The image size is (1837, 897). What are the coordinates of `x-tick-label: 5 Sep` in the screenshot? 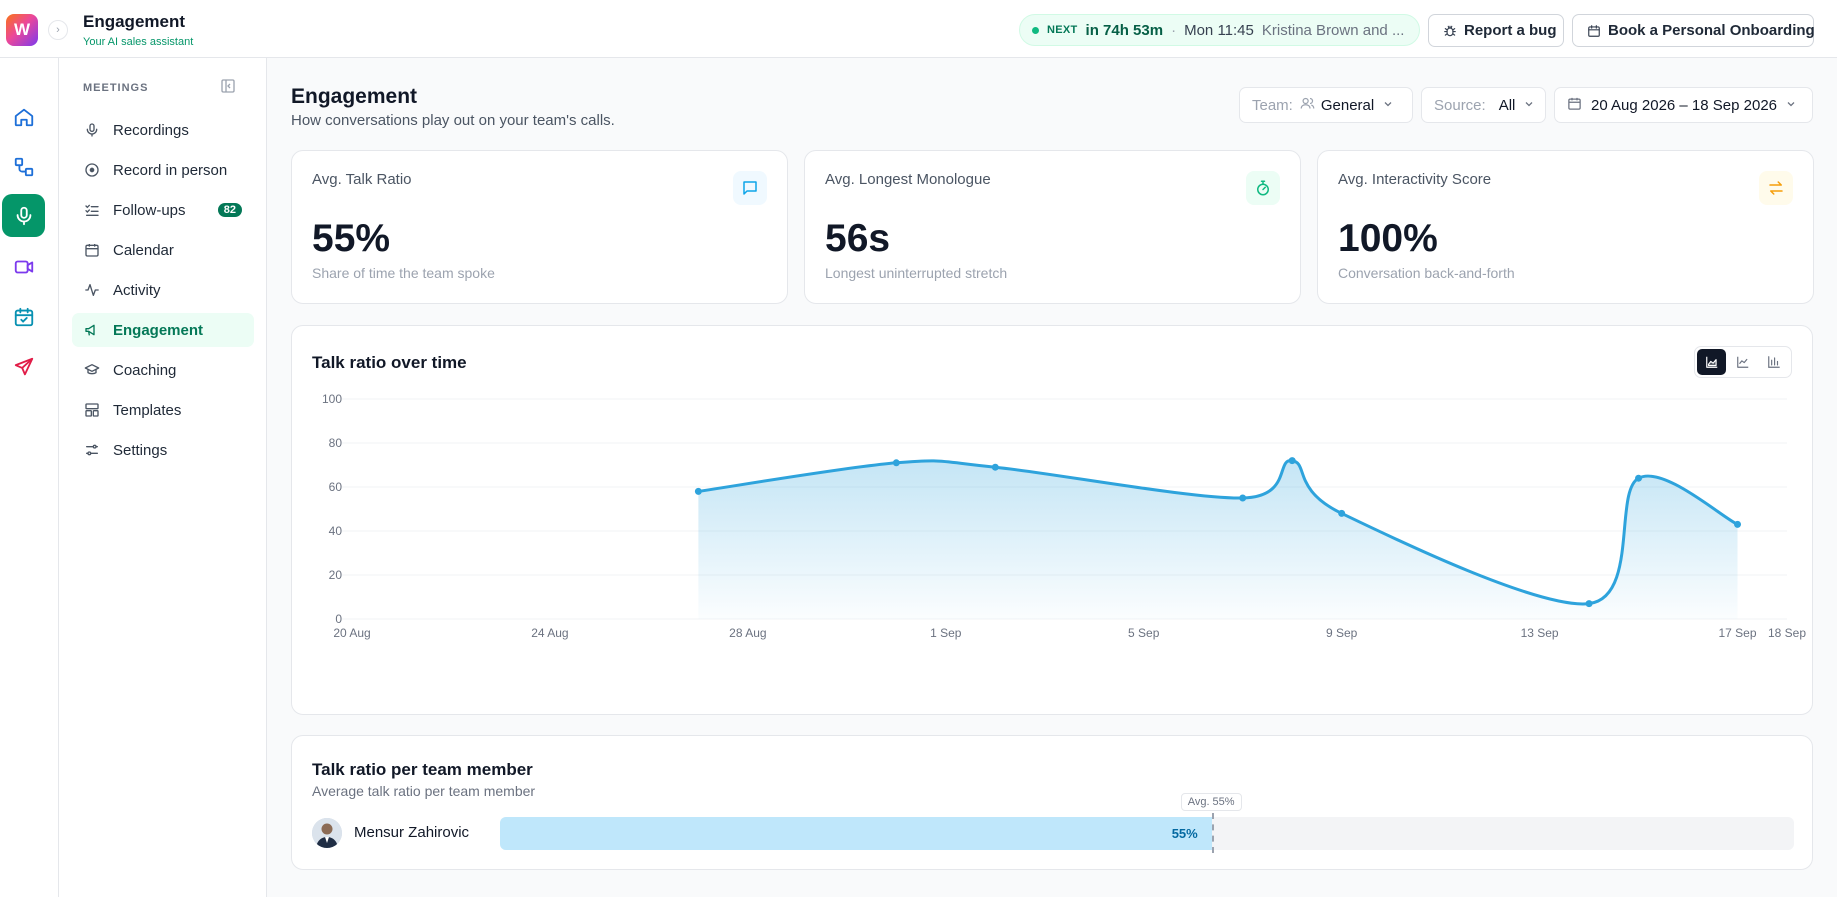 It's located at (1144, 633).